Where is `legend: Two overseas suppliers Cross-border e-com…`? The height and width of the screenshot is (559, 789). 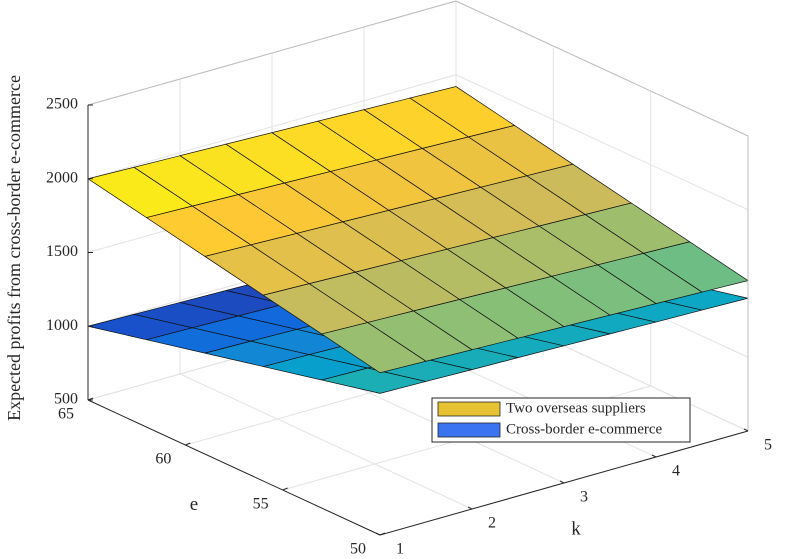
legend: Two overseas suppliers Cross-border e-com… is located at coordinates (561, 420).